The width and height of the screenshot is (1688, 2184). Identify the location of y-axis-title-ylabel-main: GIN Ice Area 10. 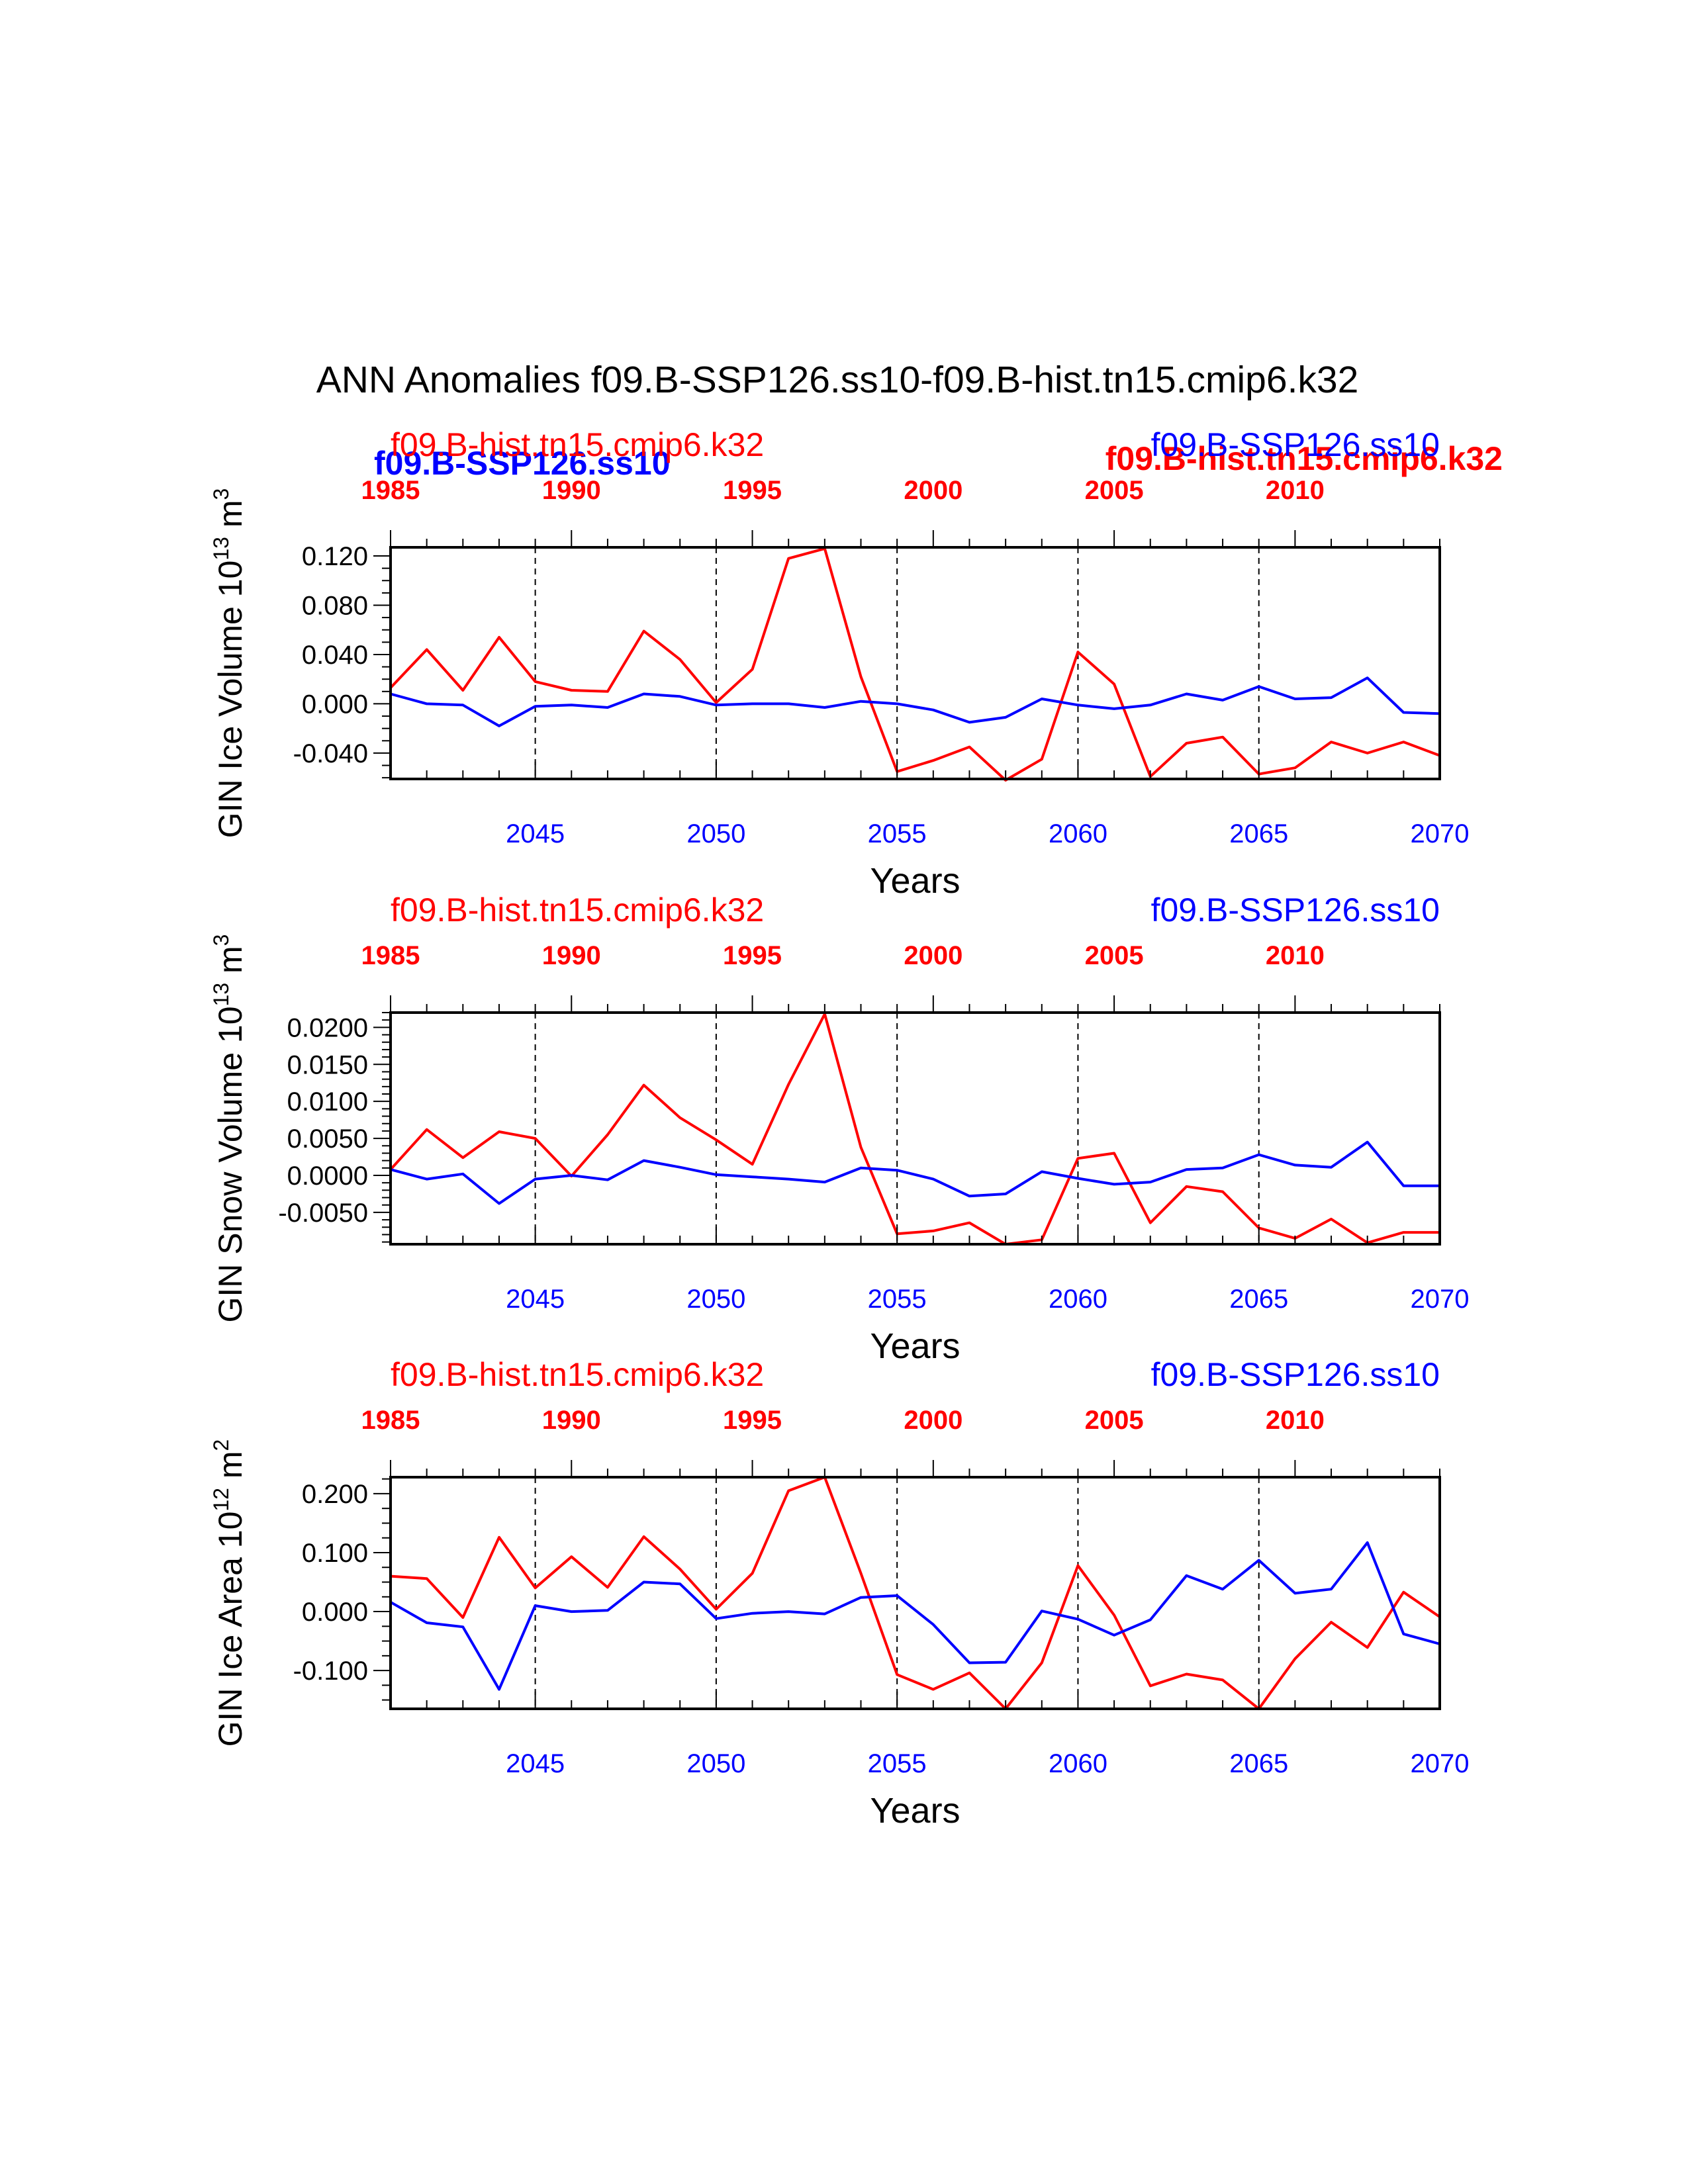
(230, 1629).